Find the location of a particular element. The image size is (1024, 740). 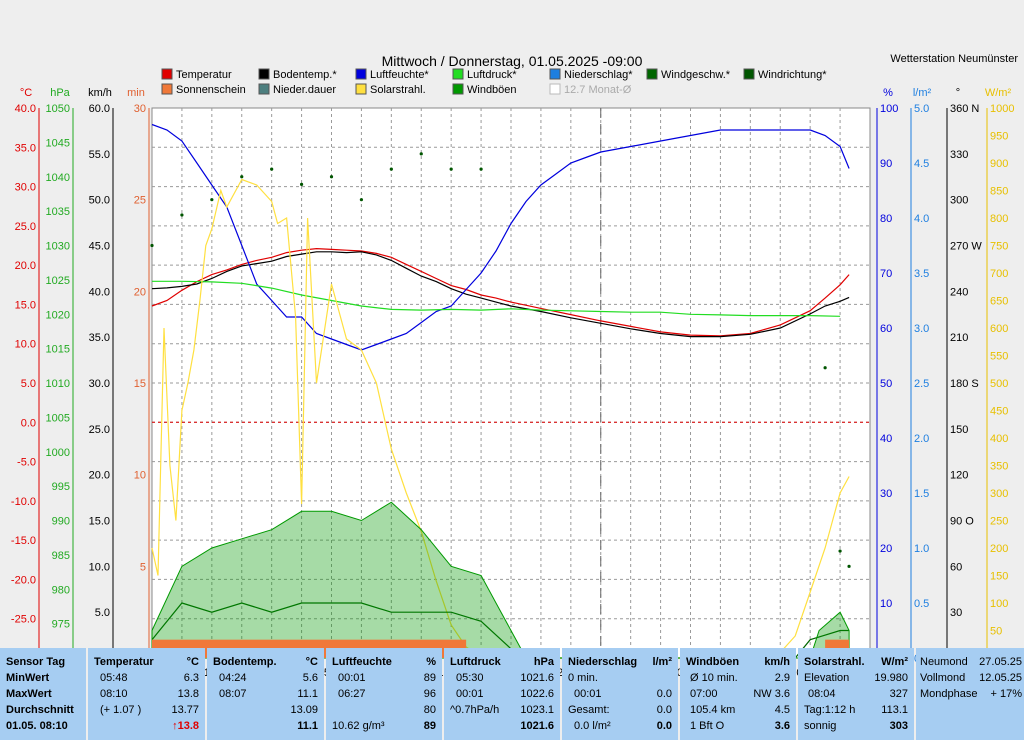

soil-unit: °C is located at coordinates (311, 662).